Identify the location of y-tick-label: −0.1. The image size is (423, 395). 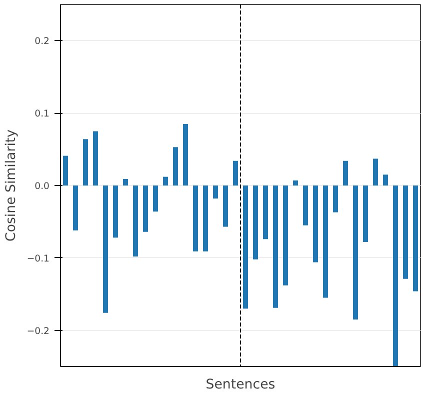
(38, 258).